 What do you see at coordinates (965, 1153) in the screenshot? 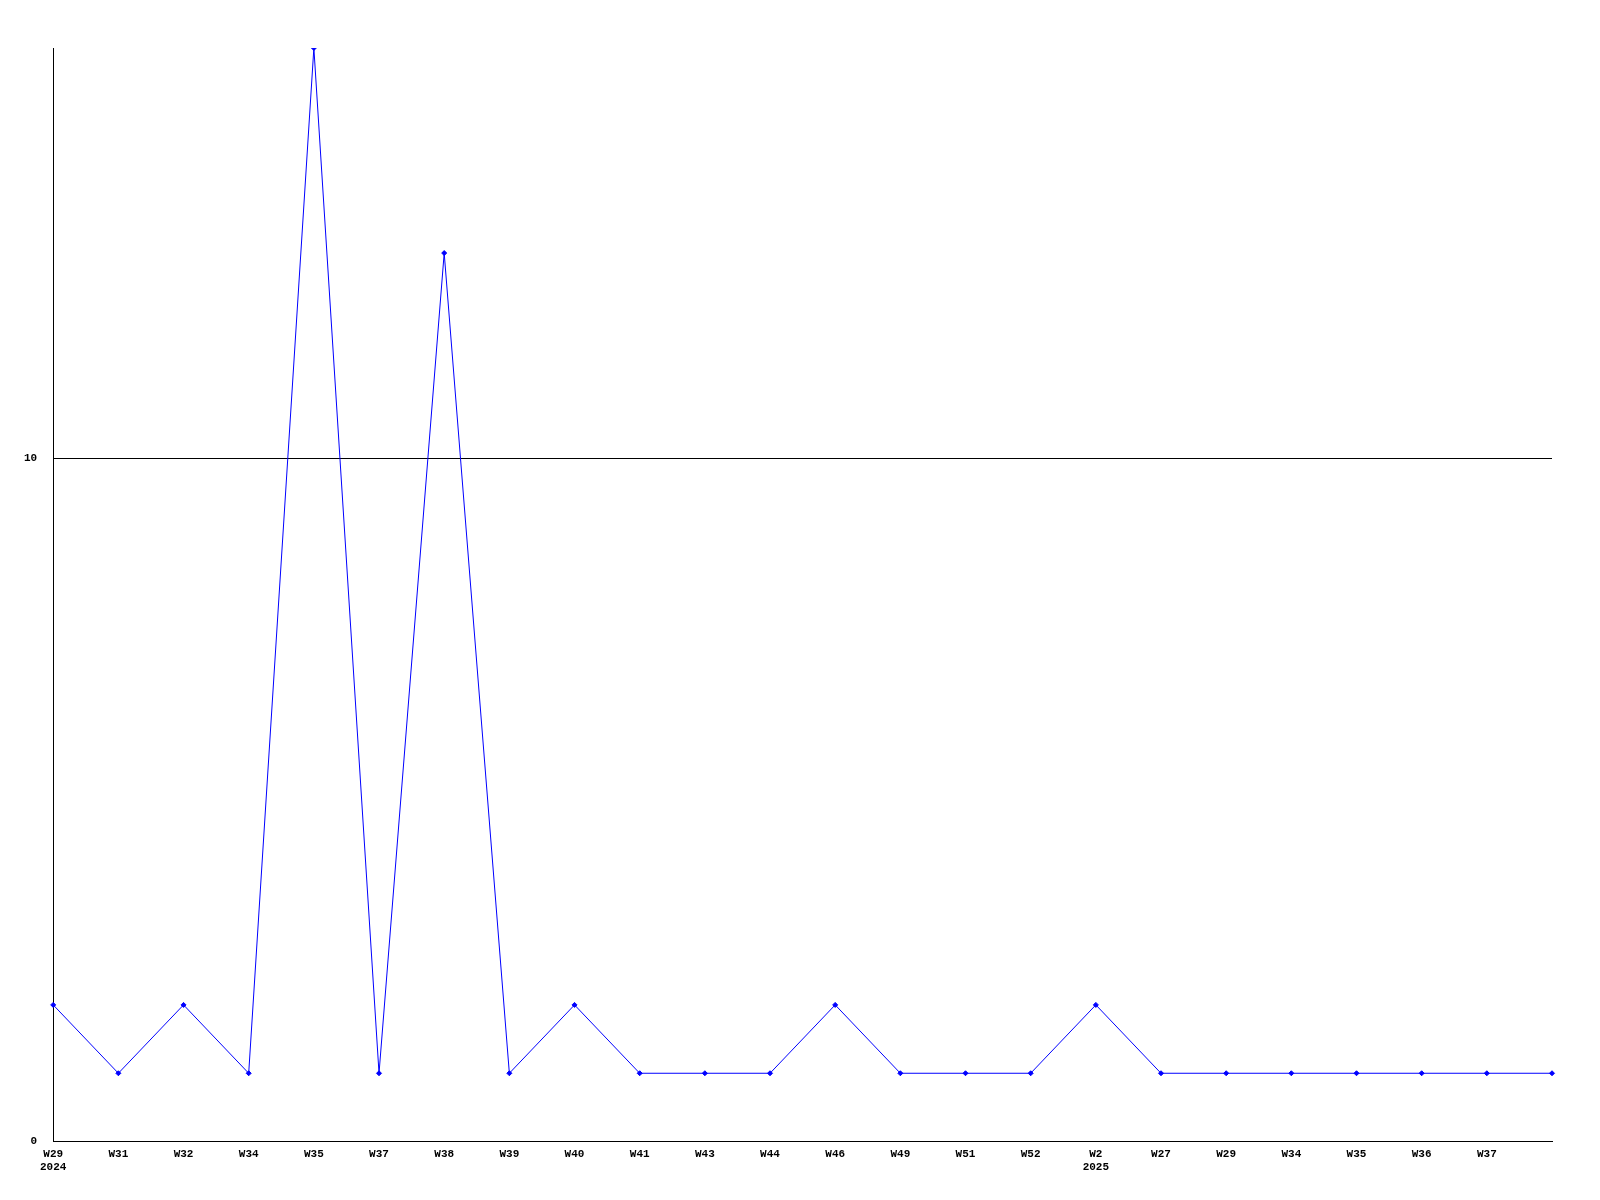
I see `x-tick-label: W51` at bounding box center [965, 1153].